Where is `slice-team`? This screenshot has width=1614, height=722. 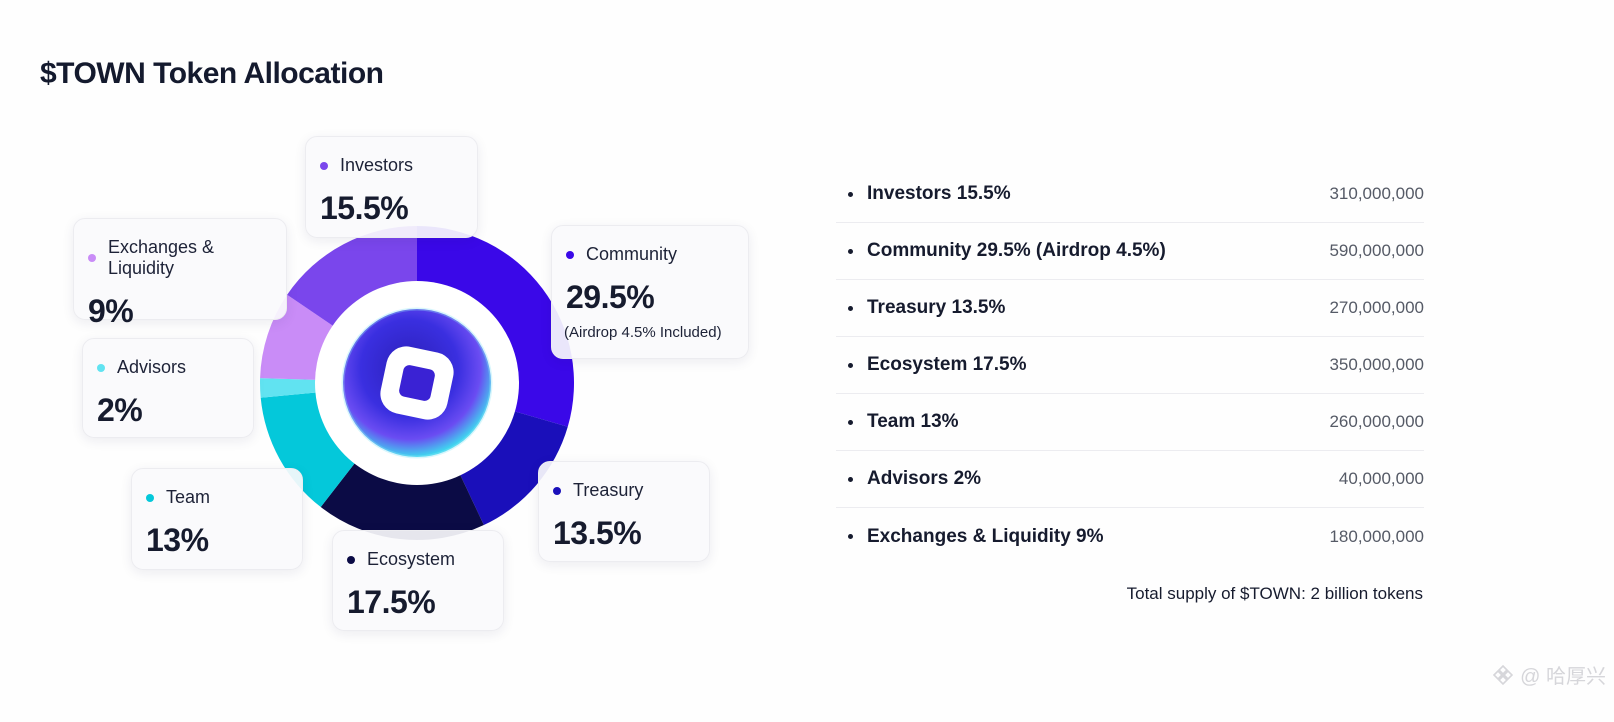
slice-team is located at coordinates (308, 450).